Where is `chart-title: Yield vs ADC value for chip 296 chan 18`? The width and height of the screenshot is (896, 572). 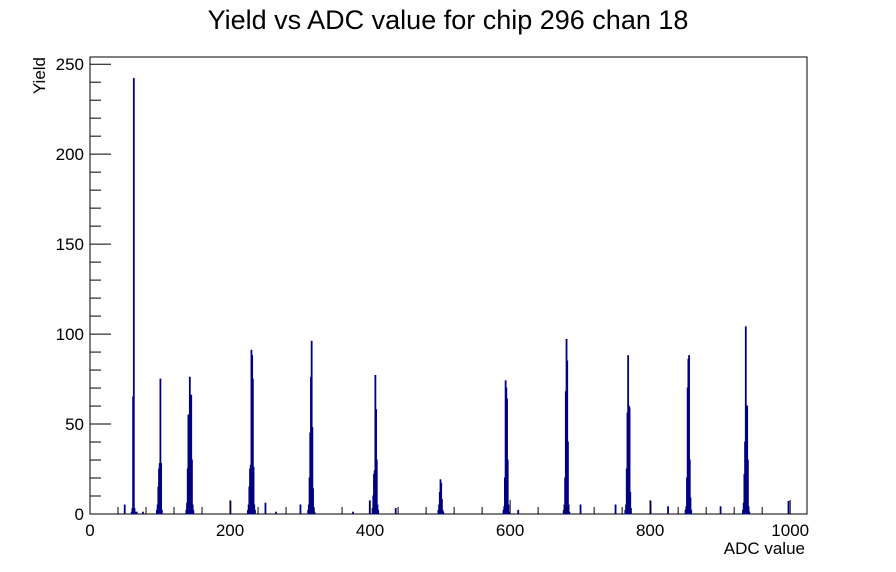 chart-title: Yield vs ADC value for chip 296 chan 18 is located at coordinates (448, 20).